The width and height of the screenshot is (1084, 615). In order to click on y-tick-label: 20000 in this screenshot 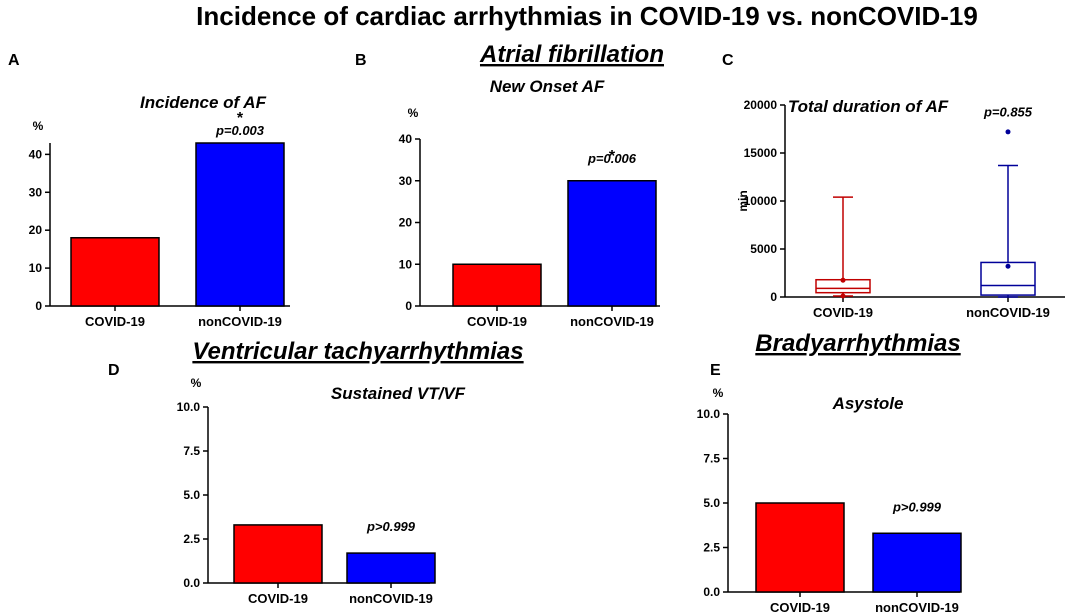, I will do `click(761, 105)`.